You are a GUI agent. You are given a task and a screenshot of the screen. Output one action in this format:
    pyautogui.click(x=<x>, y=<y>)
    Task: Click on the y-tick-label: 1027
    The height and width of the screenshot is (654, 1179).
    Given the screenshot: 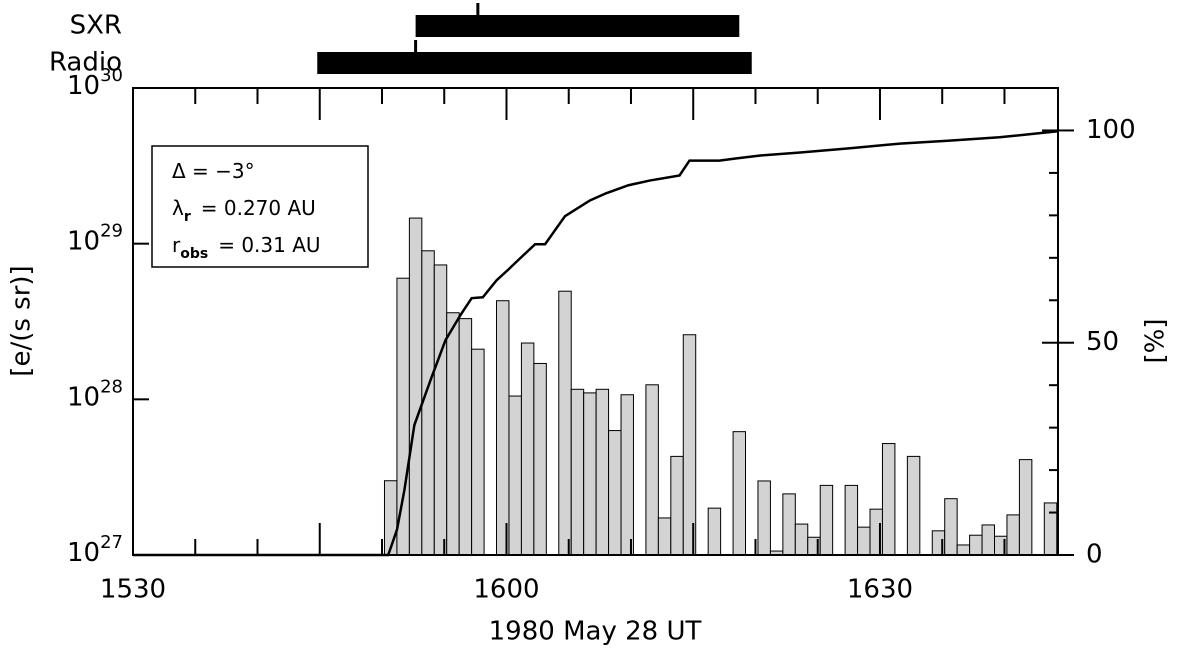 What is the action you would take?
    pyautogui.click(x=95, y=550)
    